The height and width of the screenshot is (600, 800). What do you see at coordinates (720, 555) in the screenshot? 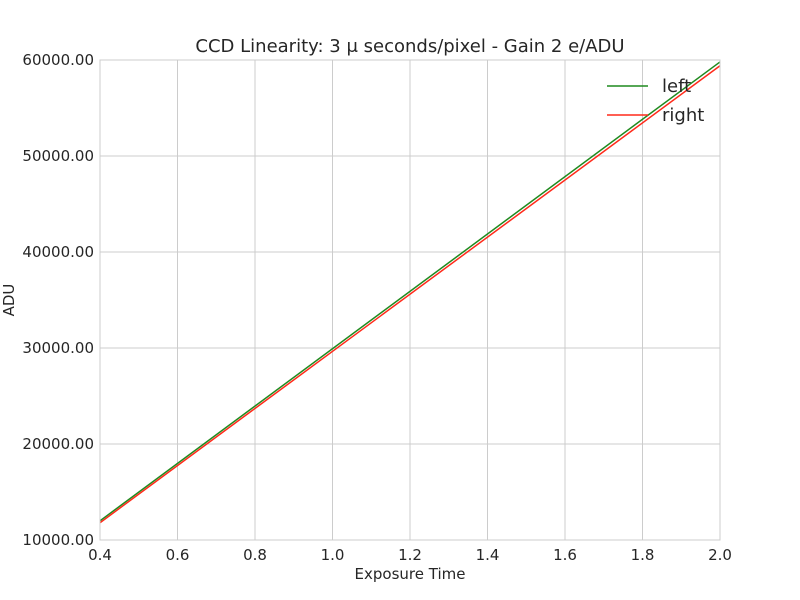
I see `x-tick-label: 2.0` at bounding box center [720, 555].